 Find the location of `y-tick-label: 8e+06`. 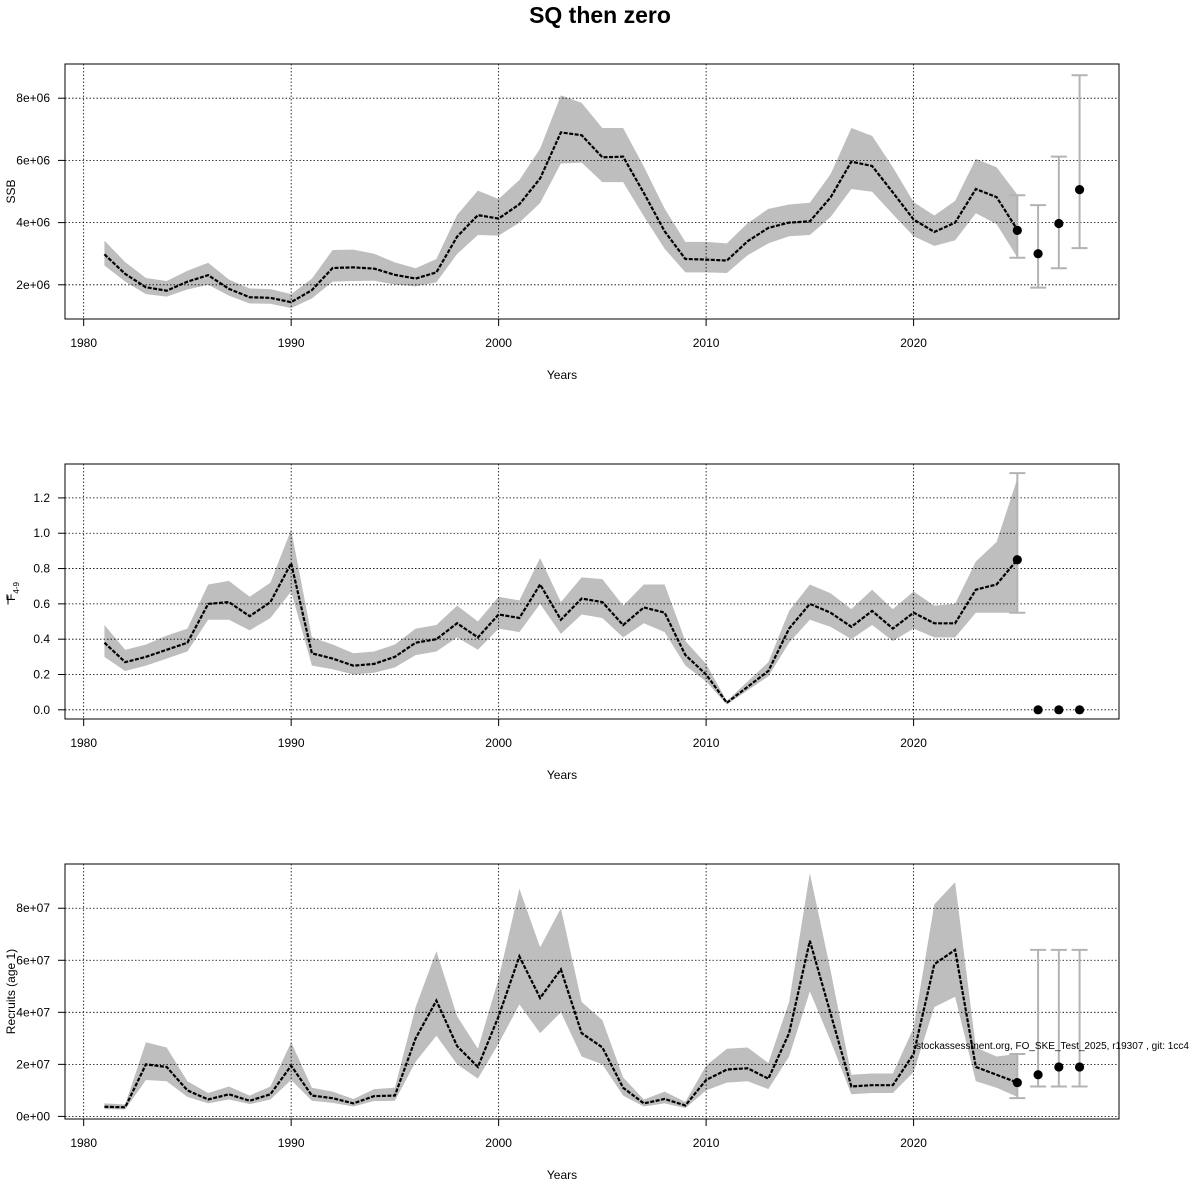

y-tick-label: 8e+06 is located at coordinates (33, 98).